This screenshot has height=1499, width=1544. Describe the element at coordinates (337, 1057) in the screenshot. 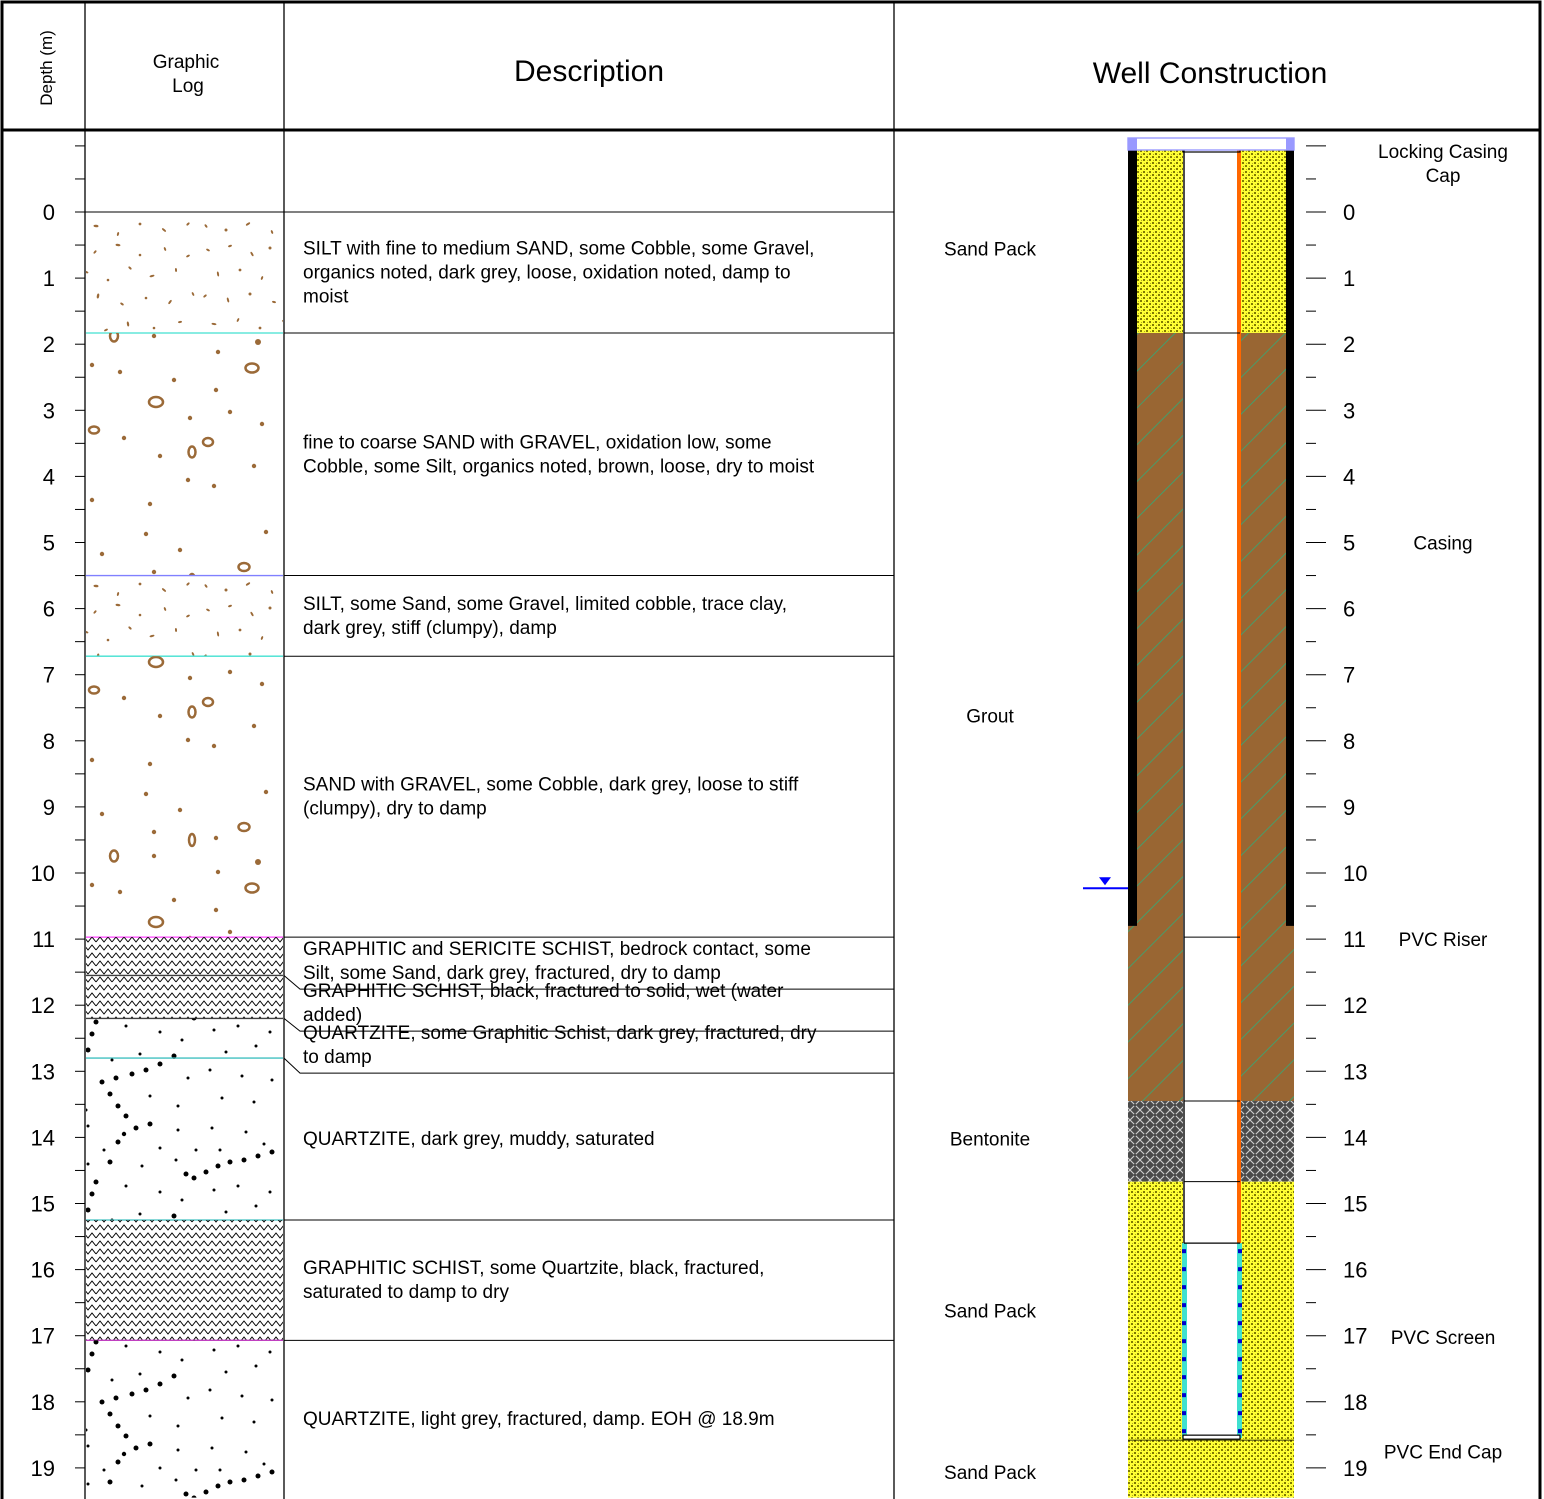

I see `stratum-description-line: to damp` at that location.